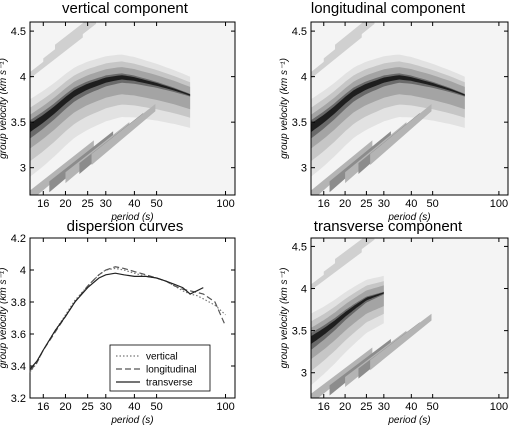  What do you see at coordinates (65, 204) in the screenshot?
I see `x-tick-label-0: 20` at bounding box center [65, 204].